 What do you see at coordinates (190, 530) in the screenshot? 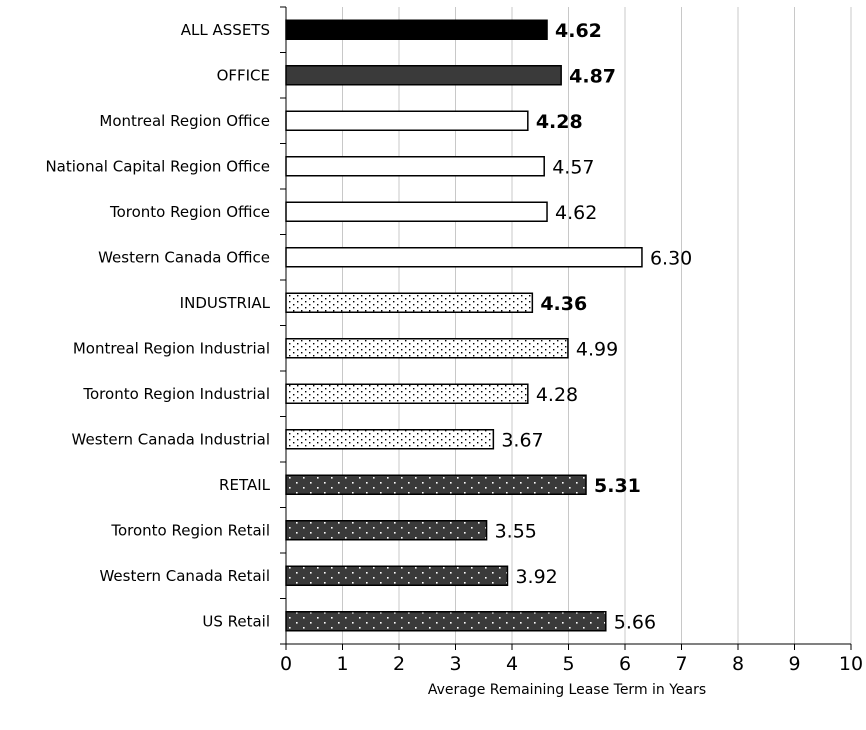
I see `category-label: Toronto Region Retail` at bounding box center [190, 530].